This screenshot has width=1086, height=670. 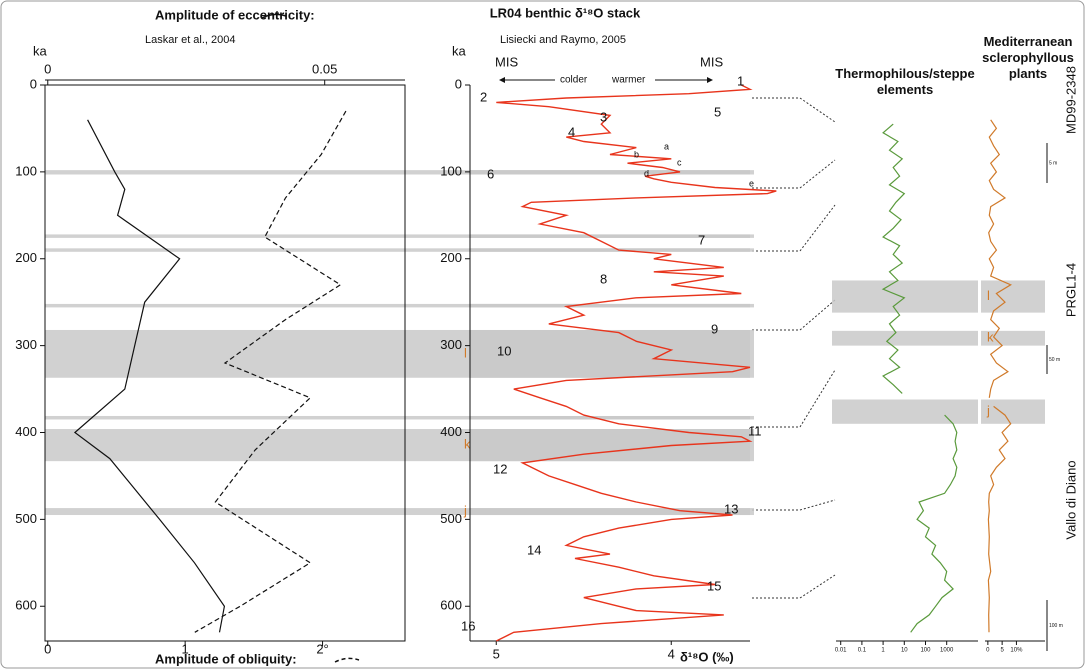 I want to click on x-tick-label: 10%, so click(x=1016, y=651).